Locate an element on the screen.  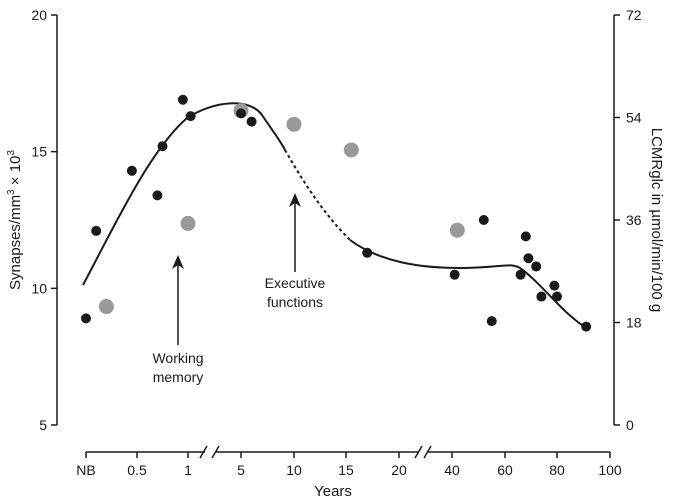
x-tick-label: 15 is located at coordinates (346, 470).